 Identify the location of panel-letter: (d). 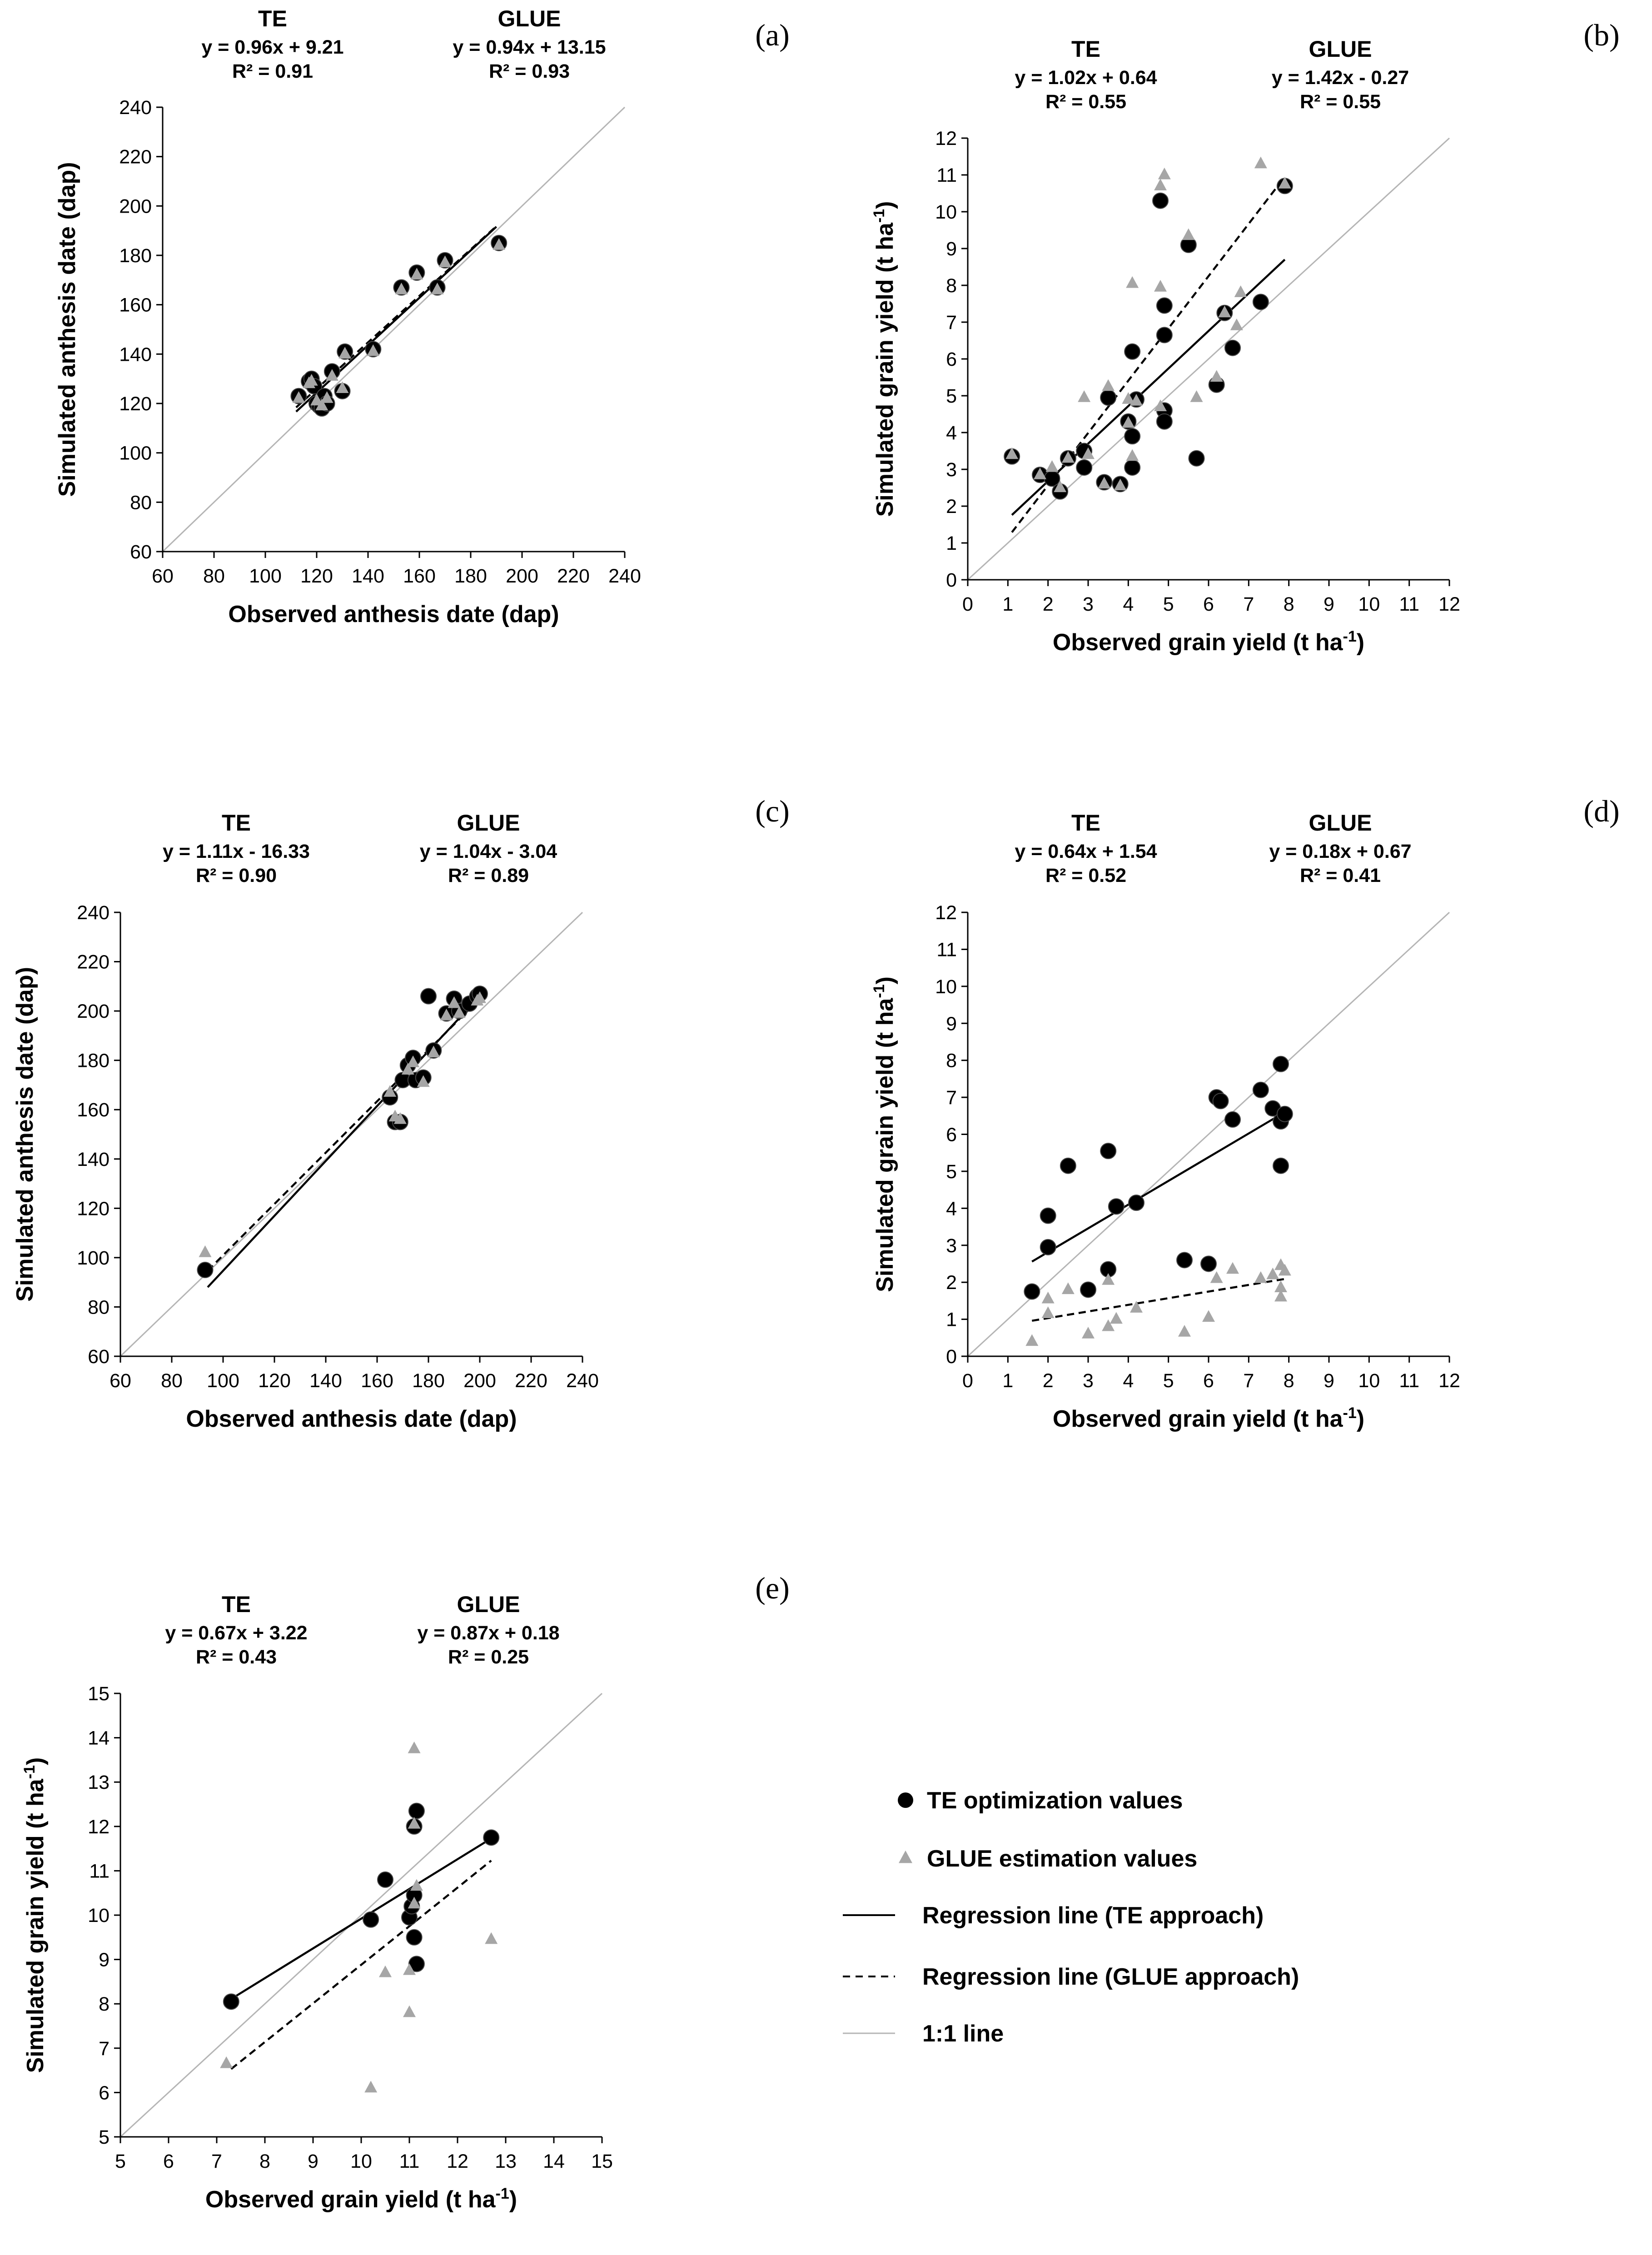
(1601, 811).